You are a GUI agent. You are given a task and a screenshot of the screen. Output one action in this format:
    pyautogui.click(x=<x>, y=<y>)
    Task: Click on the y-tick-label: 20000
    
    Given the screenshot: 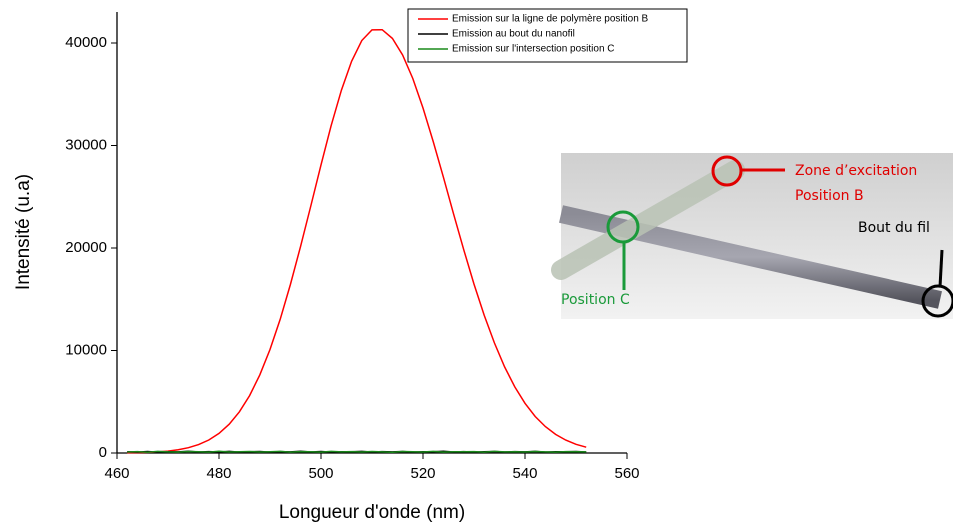 What is the action you would take?
    pyautogui.click(x=86, y=247)
    